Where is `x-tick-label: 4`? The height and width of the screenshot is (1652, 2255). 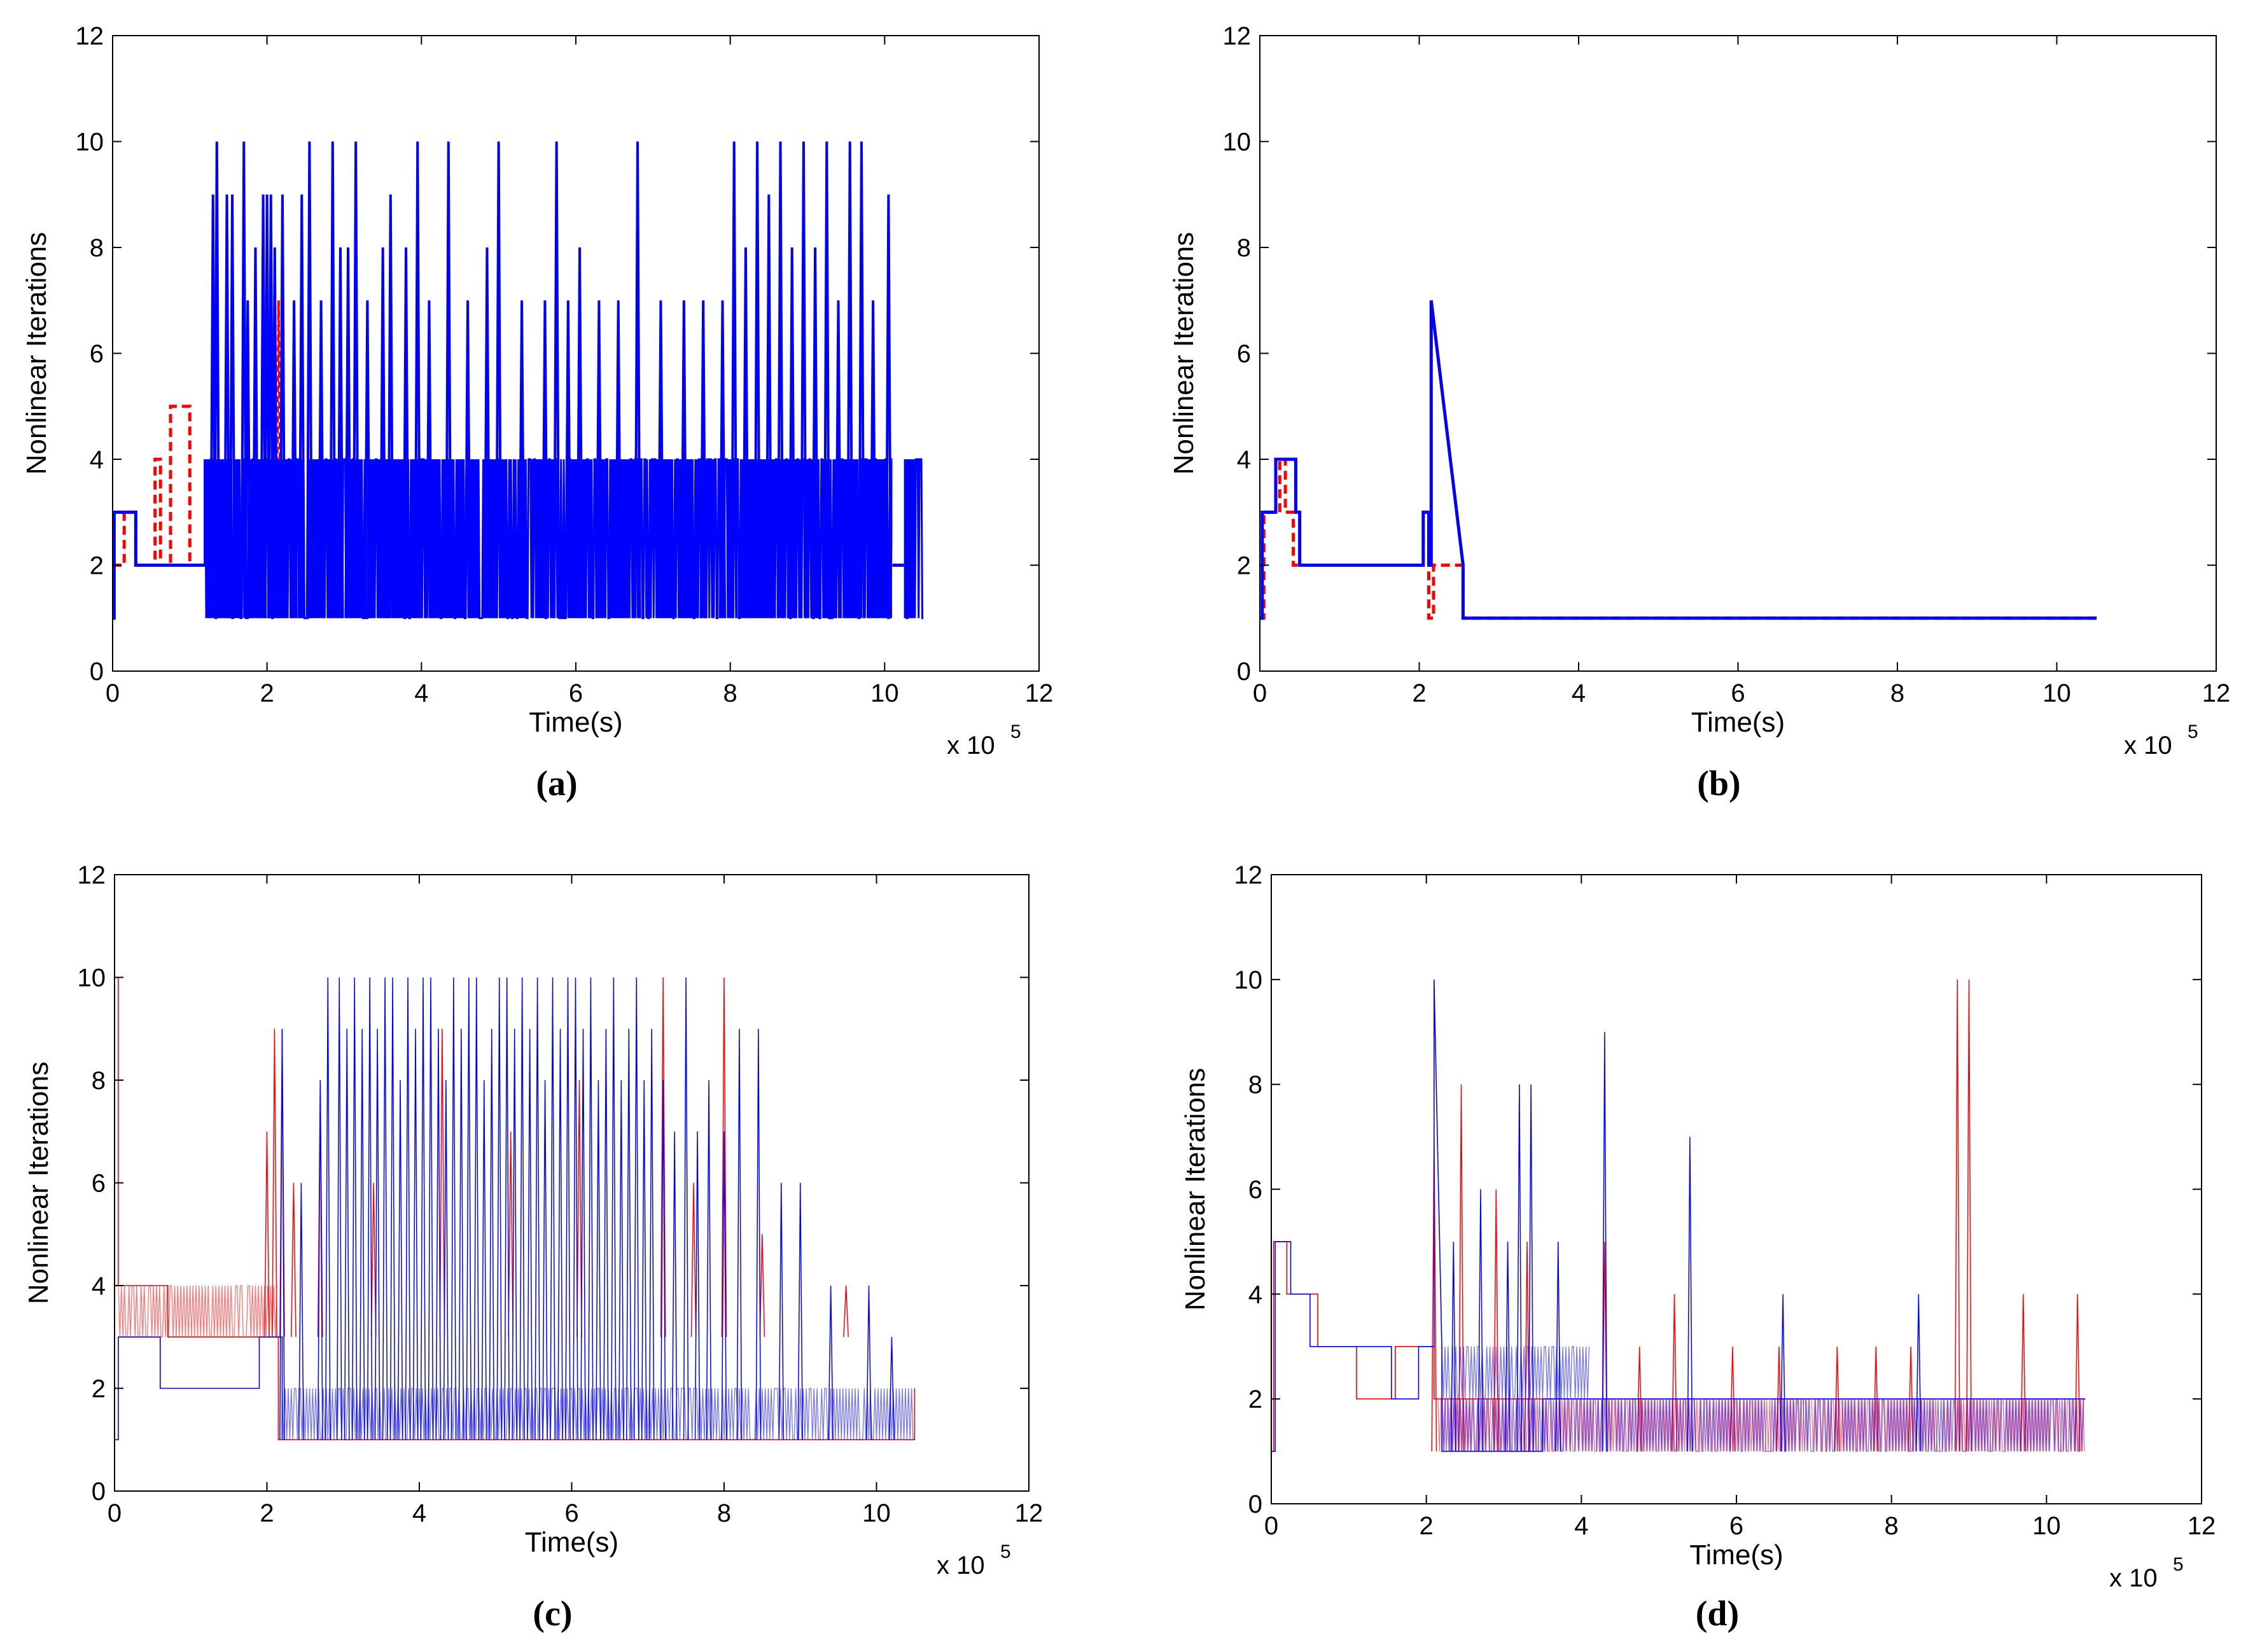
x-tick-label: 4 is located at coordinates (419, 1513).